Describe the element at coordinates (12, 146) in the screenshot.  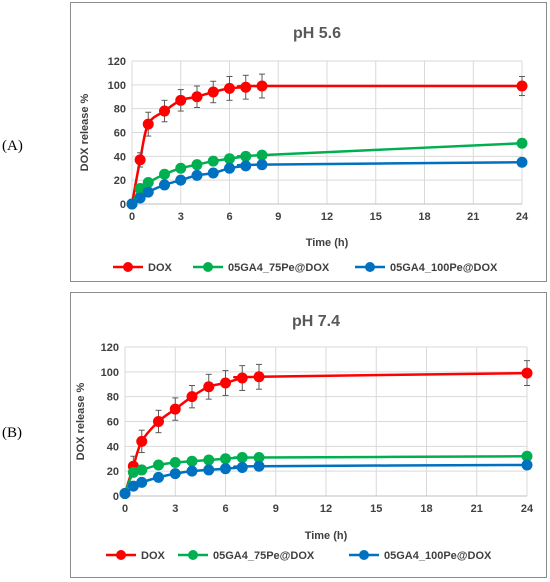
I see `panel-label-a: (A)` at that location.